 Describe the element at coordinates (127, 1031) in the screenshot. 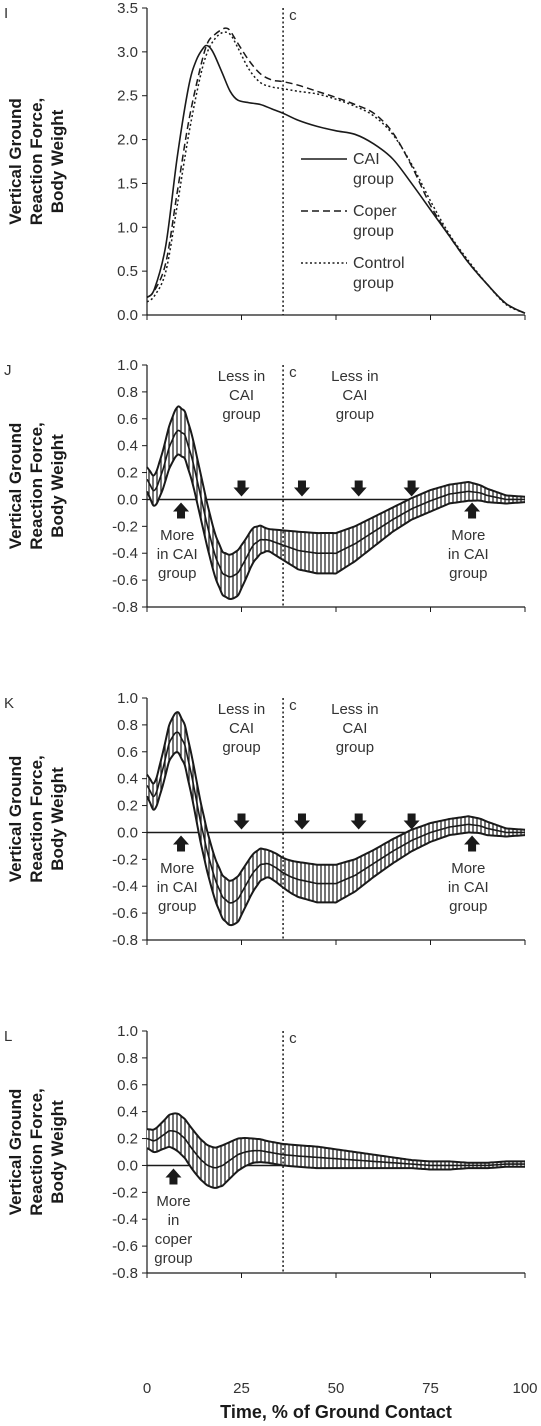

I see `y-tick-label-l: 1.0` at that location.